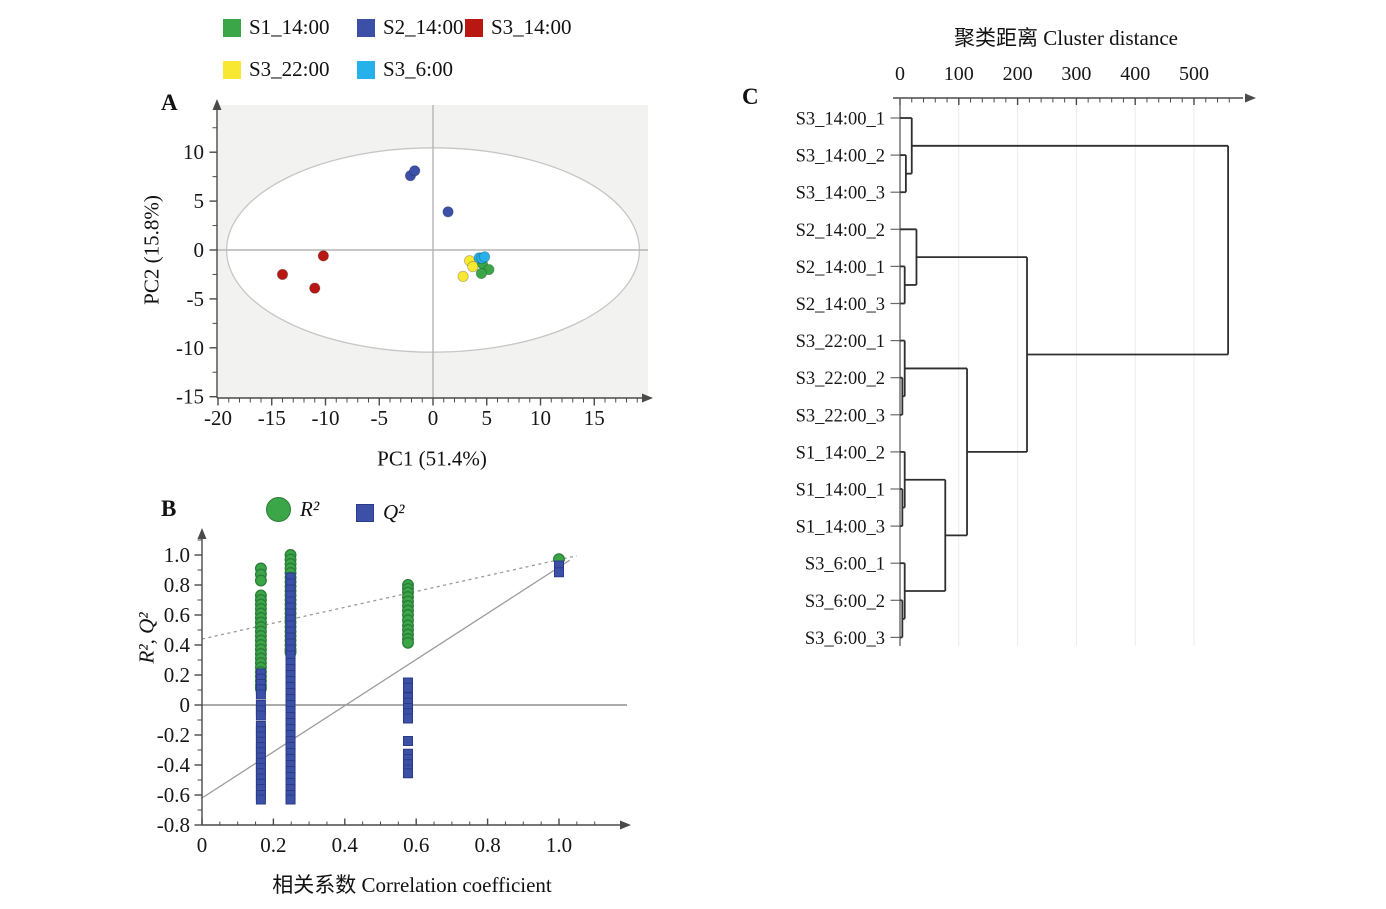  Describe the element at coordinates (468, 269) in the screenshot. I see `pca-series-S3_22:00` at that location.